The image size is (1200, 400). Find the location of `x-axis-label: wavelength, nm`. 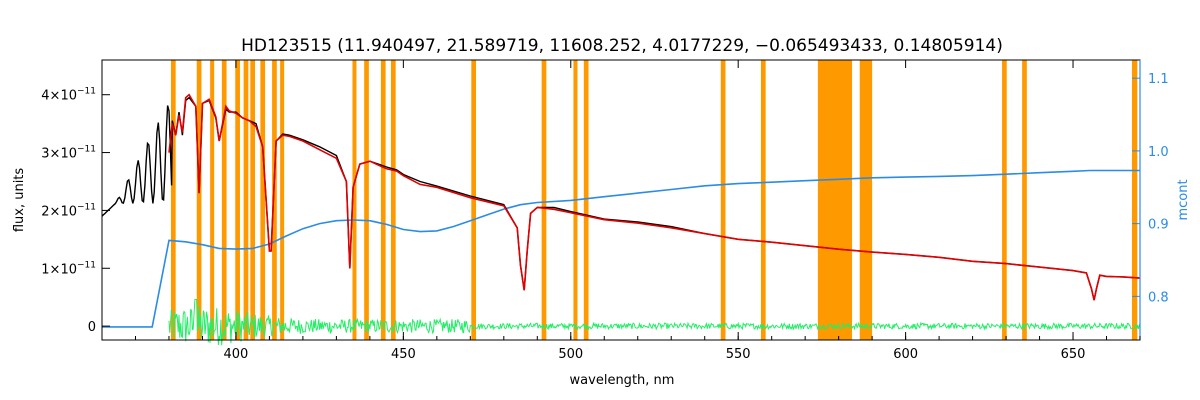

x-axis-label: wavelength, nm is located at coordinates (622, 380).